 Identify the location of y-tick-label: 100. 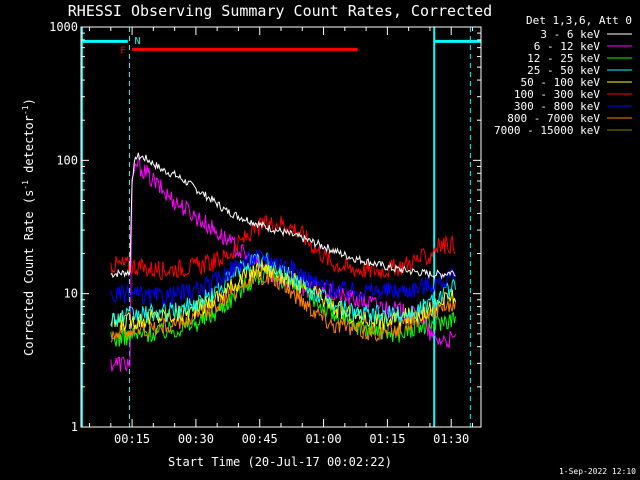
(67, 160).